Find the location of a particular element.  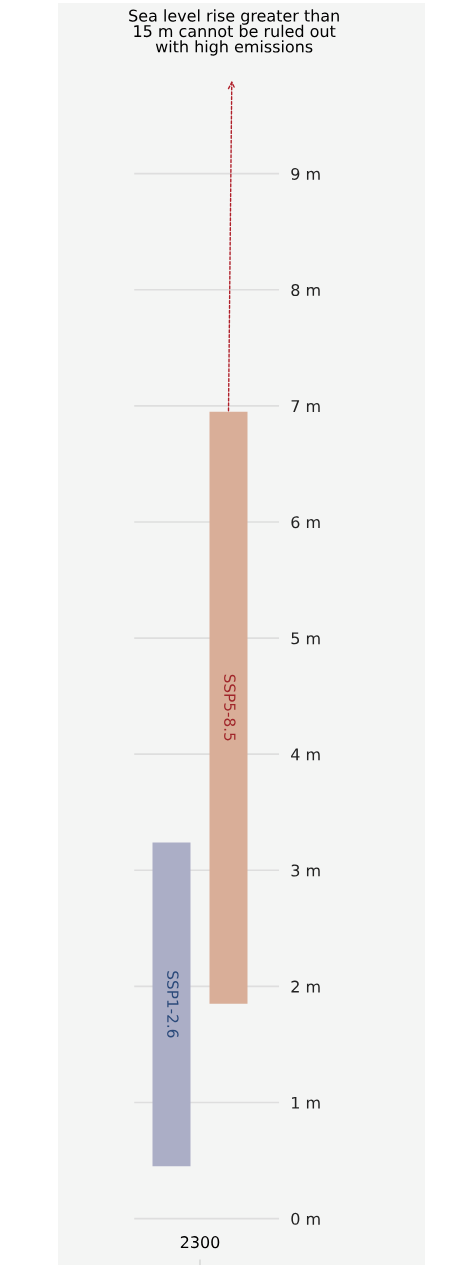

y-tick-label: 7 m is located at coordinates (305, 406).